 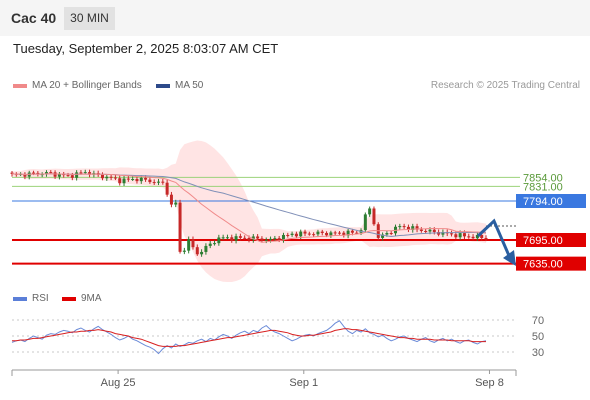 What do you see at coordinates (295, 18) in the screenshot?
I see `header-bar: Cac 40 30 MIN` at bounding box center [295, 18].